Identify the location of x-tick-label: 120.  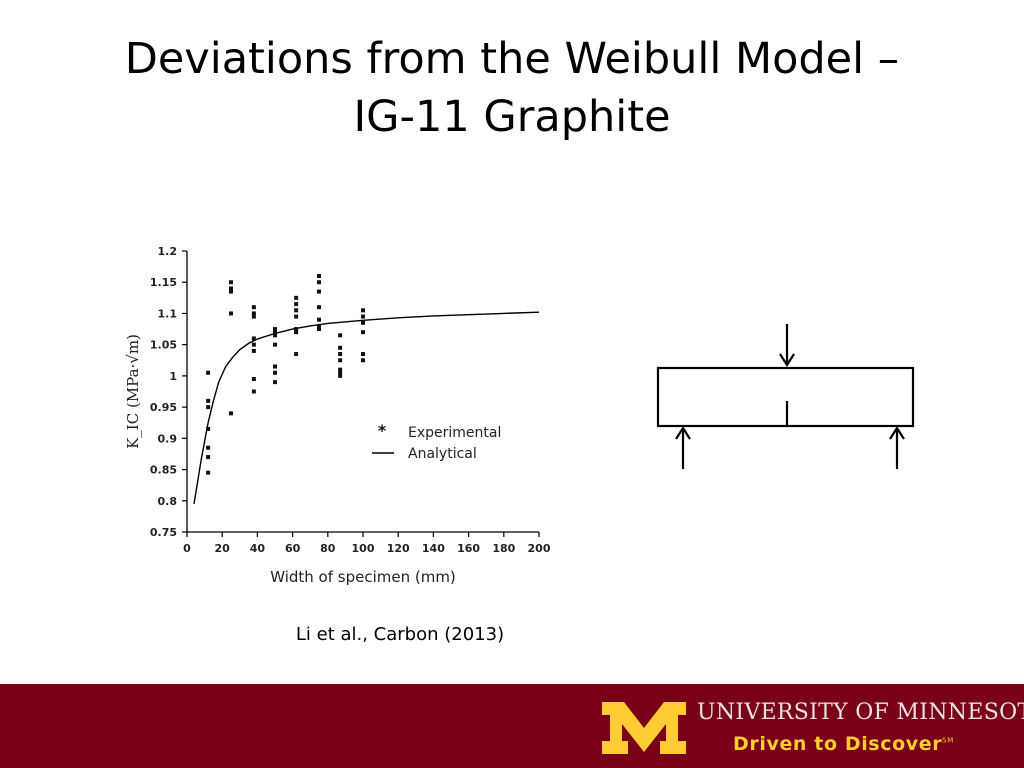
(398, 548).